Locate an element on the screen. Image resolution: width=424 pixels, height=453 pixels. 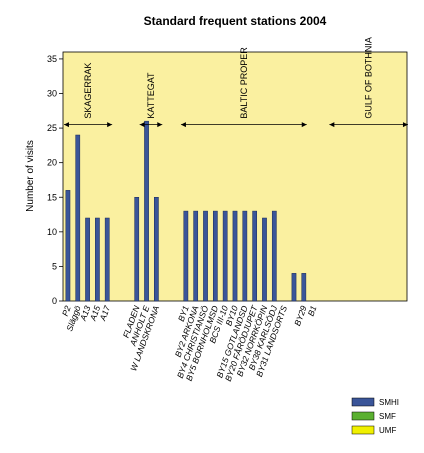
region-label: BALTIC PROPER is located at coordinates (244, 83).